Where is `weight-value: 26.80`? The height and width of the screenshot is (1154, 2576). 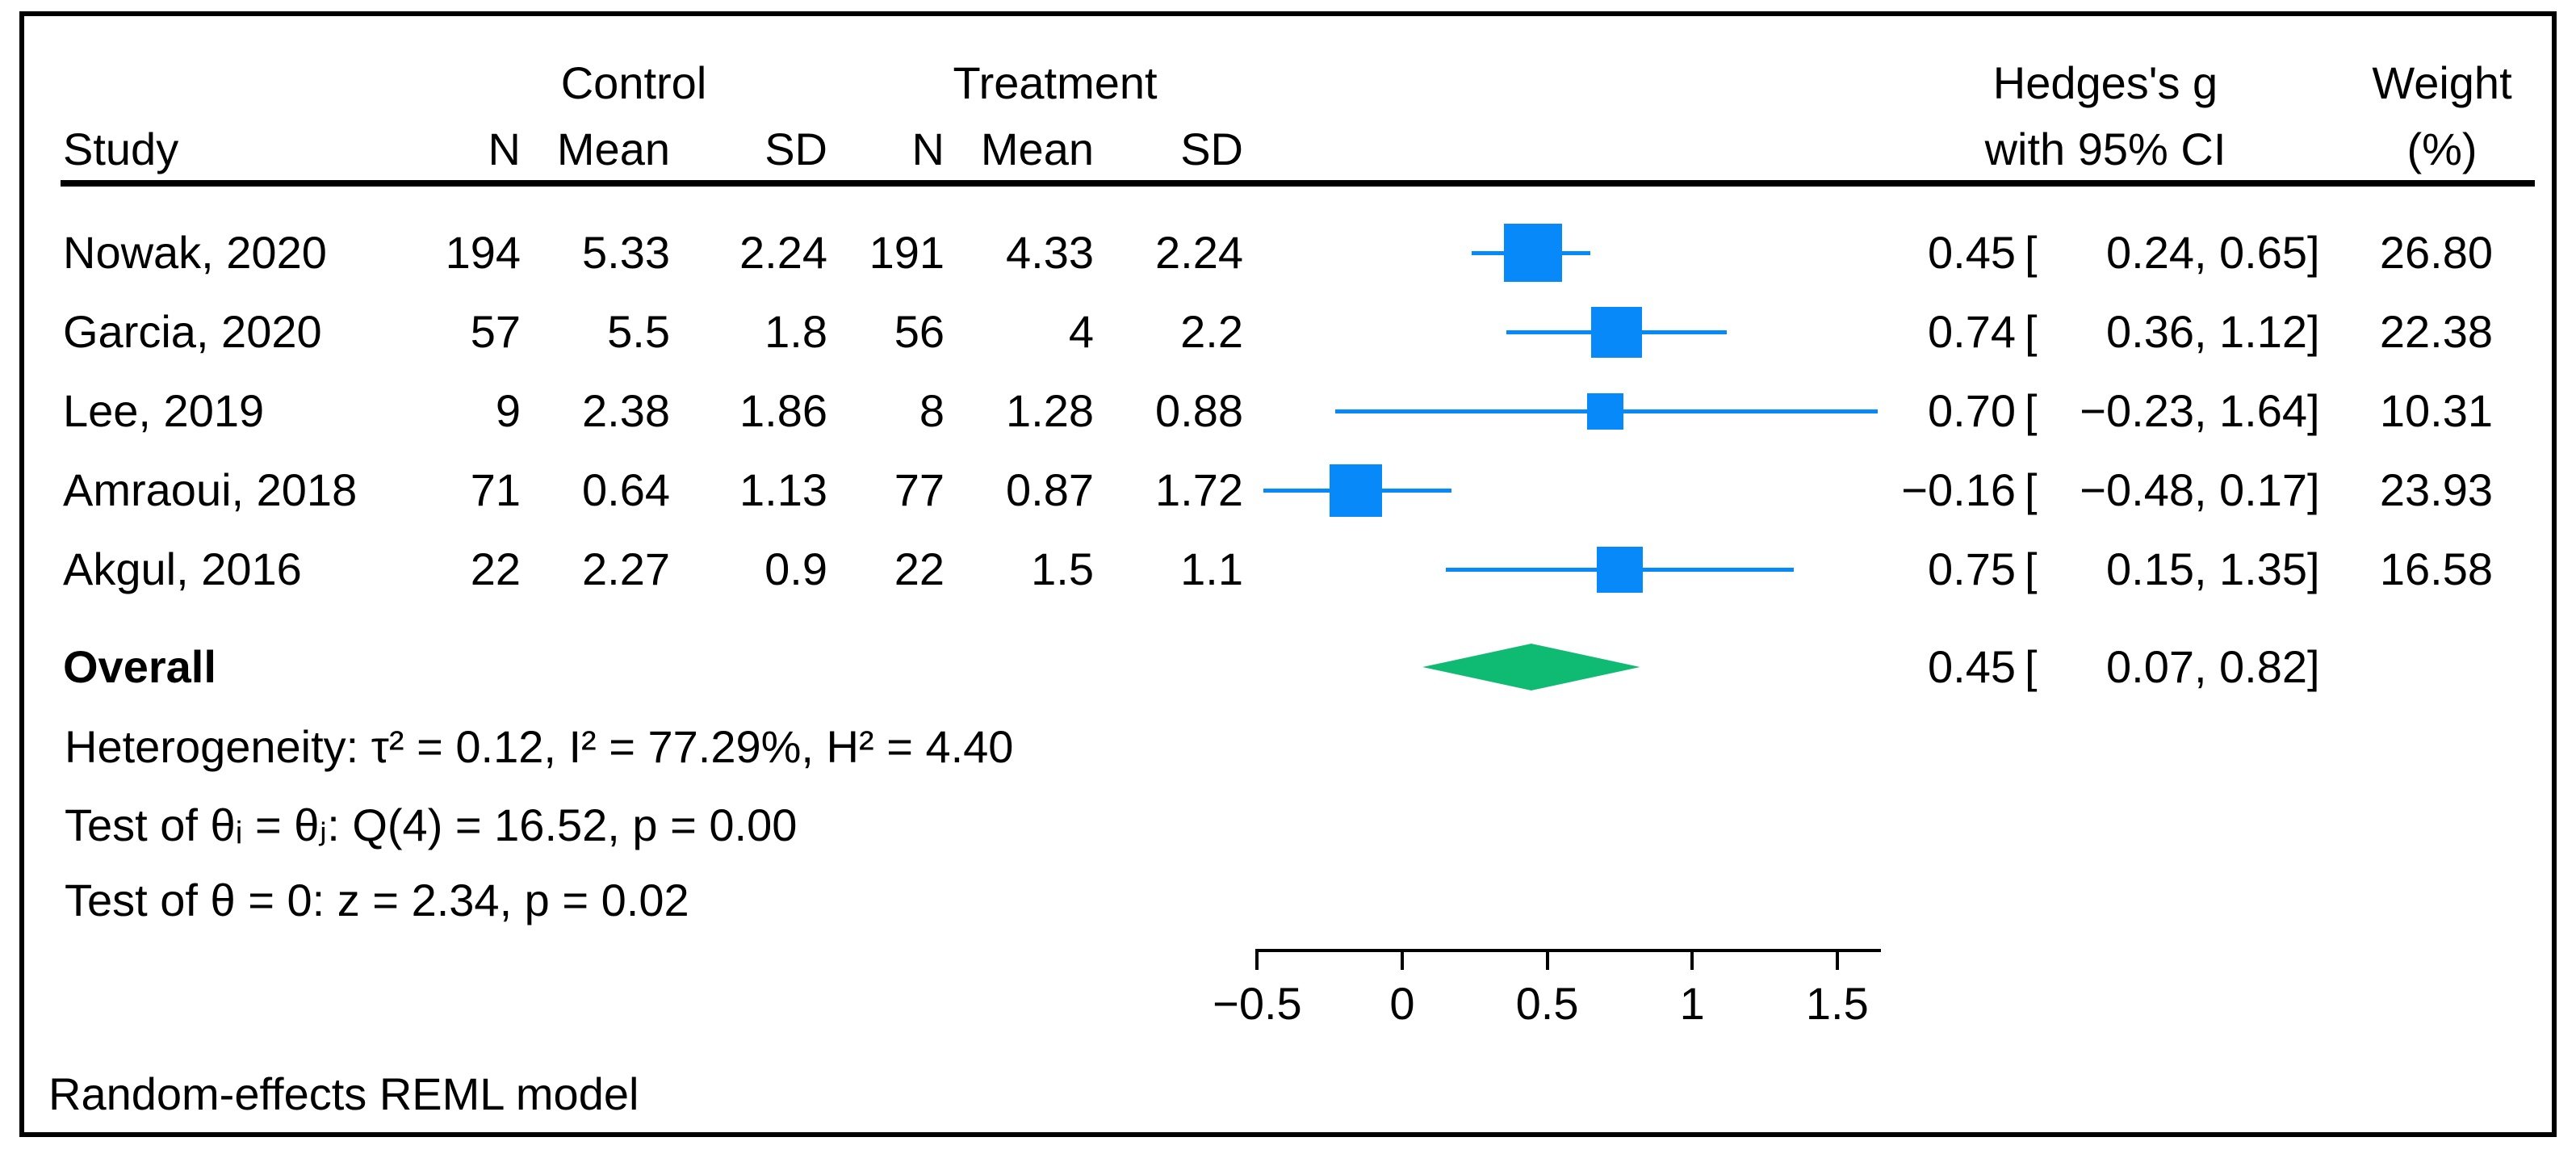
weight-value: 26.80 is located at coordinates (2436, 252).